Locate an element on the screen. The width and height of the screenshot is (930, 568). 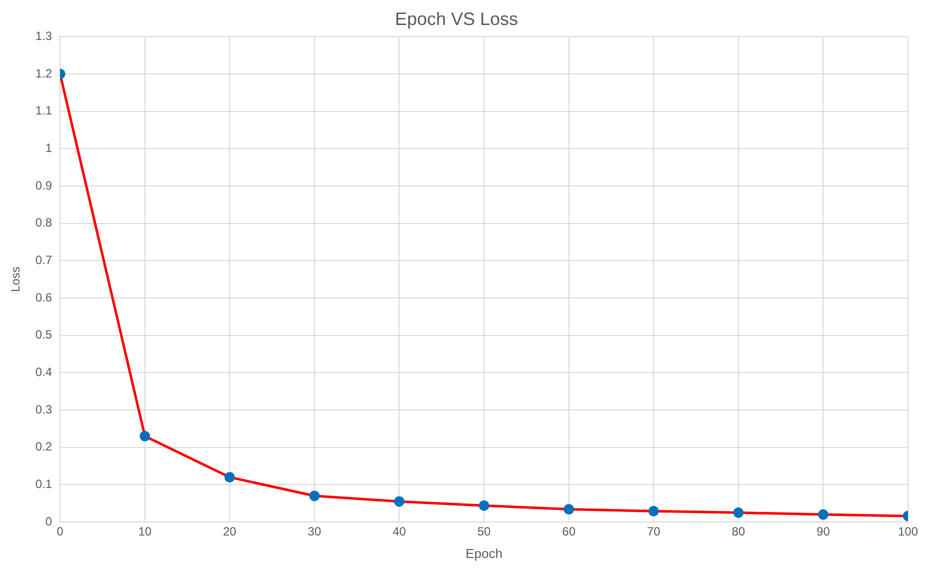
y-tick-label: 0.6 is located at coordinates (43, 297).